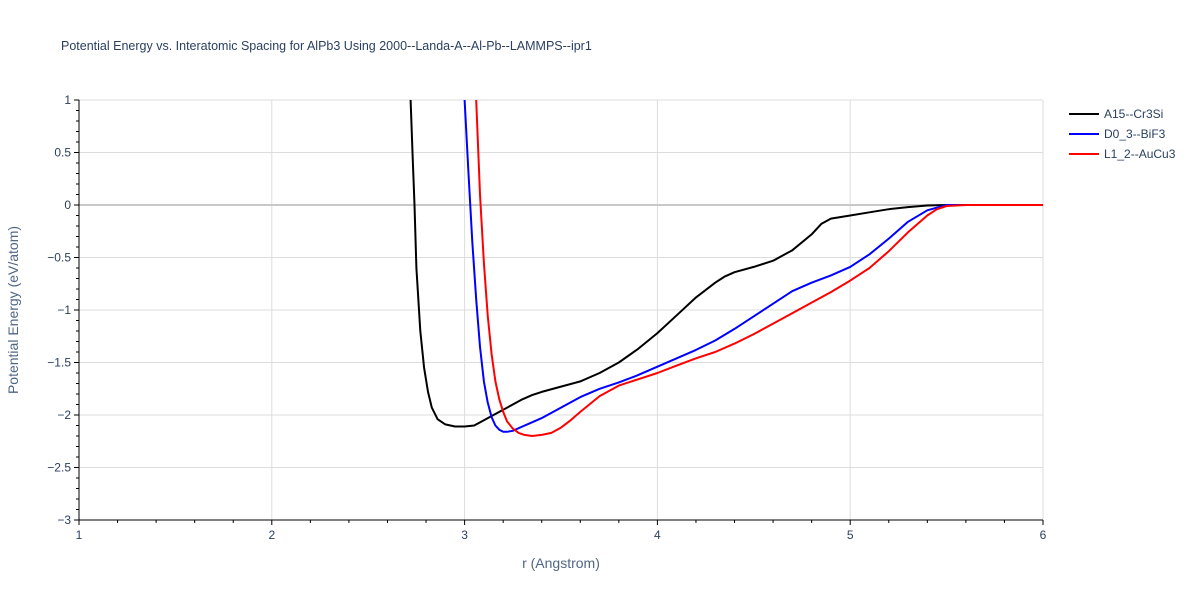 The height and width of the screenshot is (600, 1200). I want to click on x-tick-label: 3, so click(464, 535).